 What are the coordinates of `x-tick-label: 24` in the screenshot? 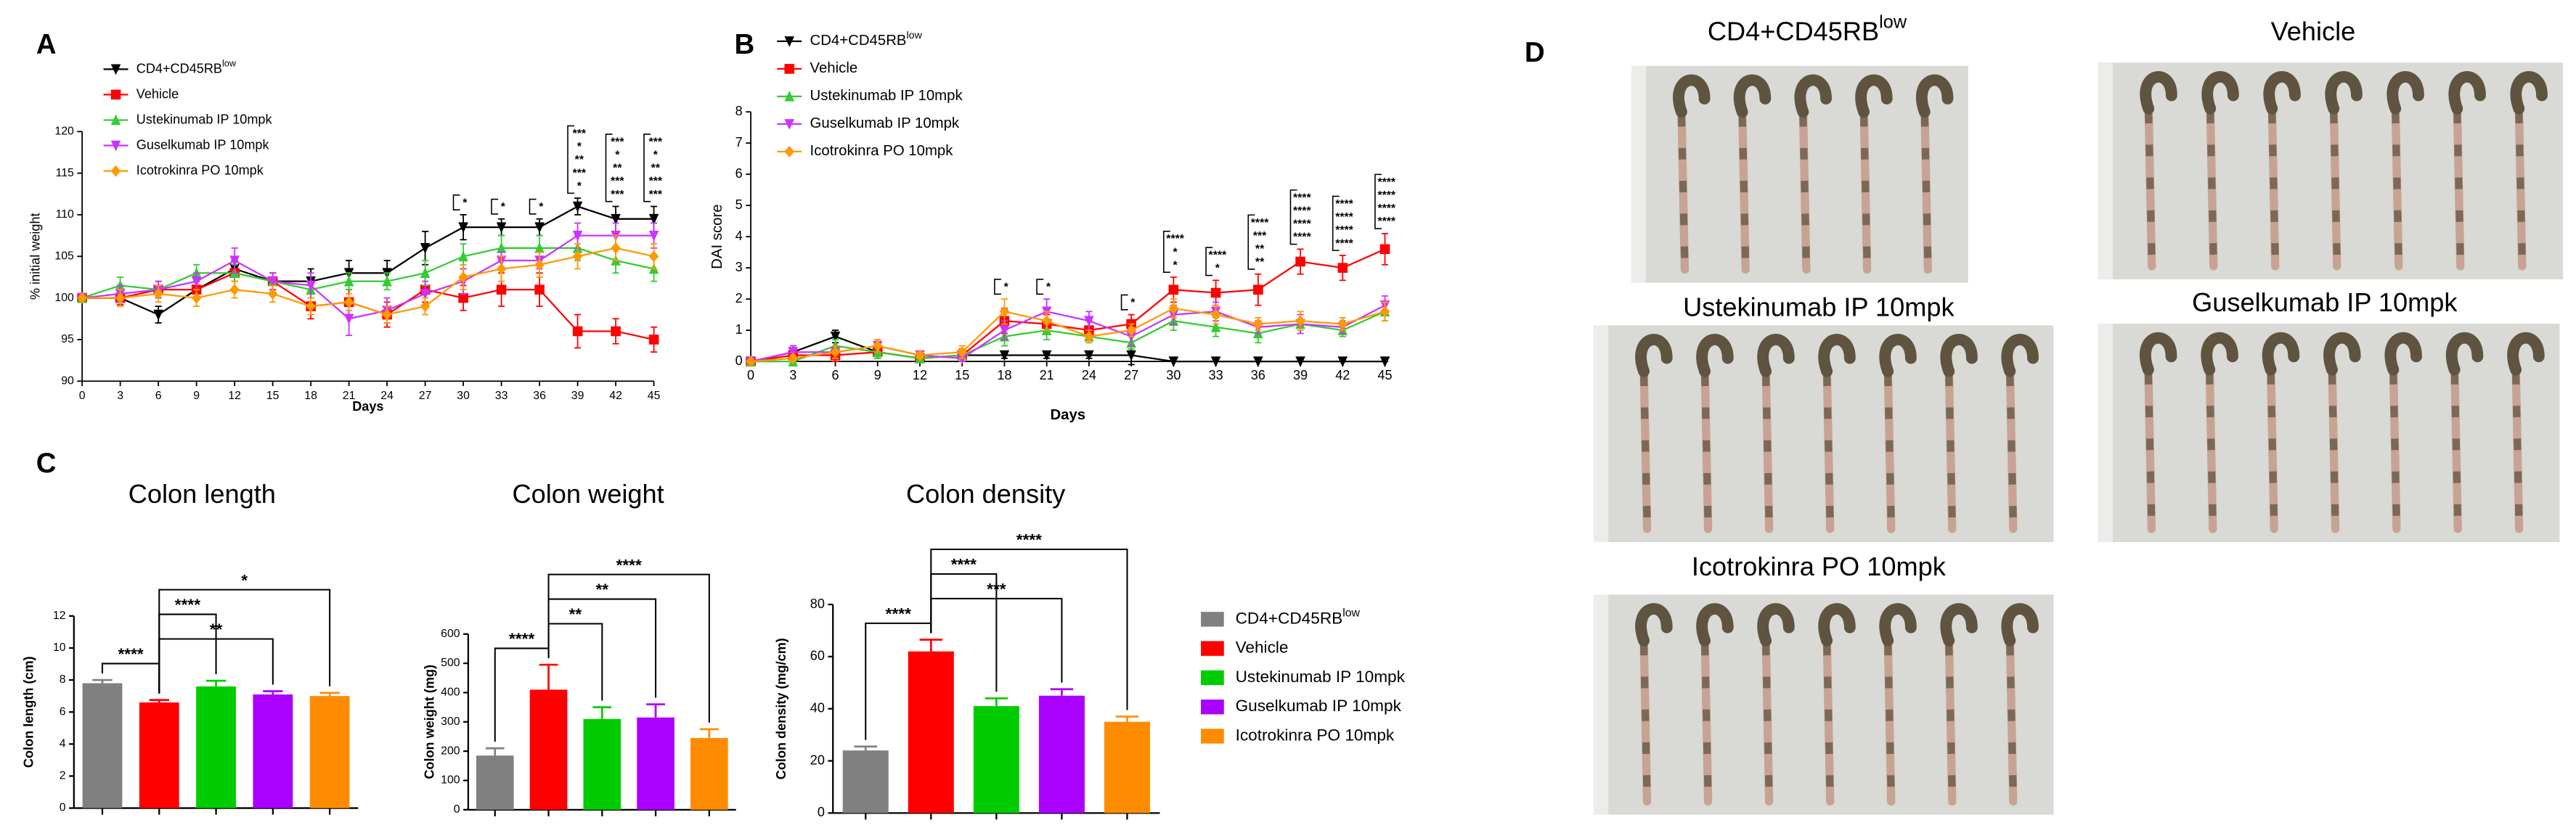 It's located at (1089, 375).